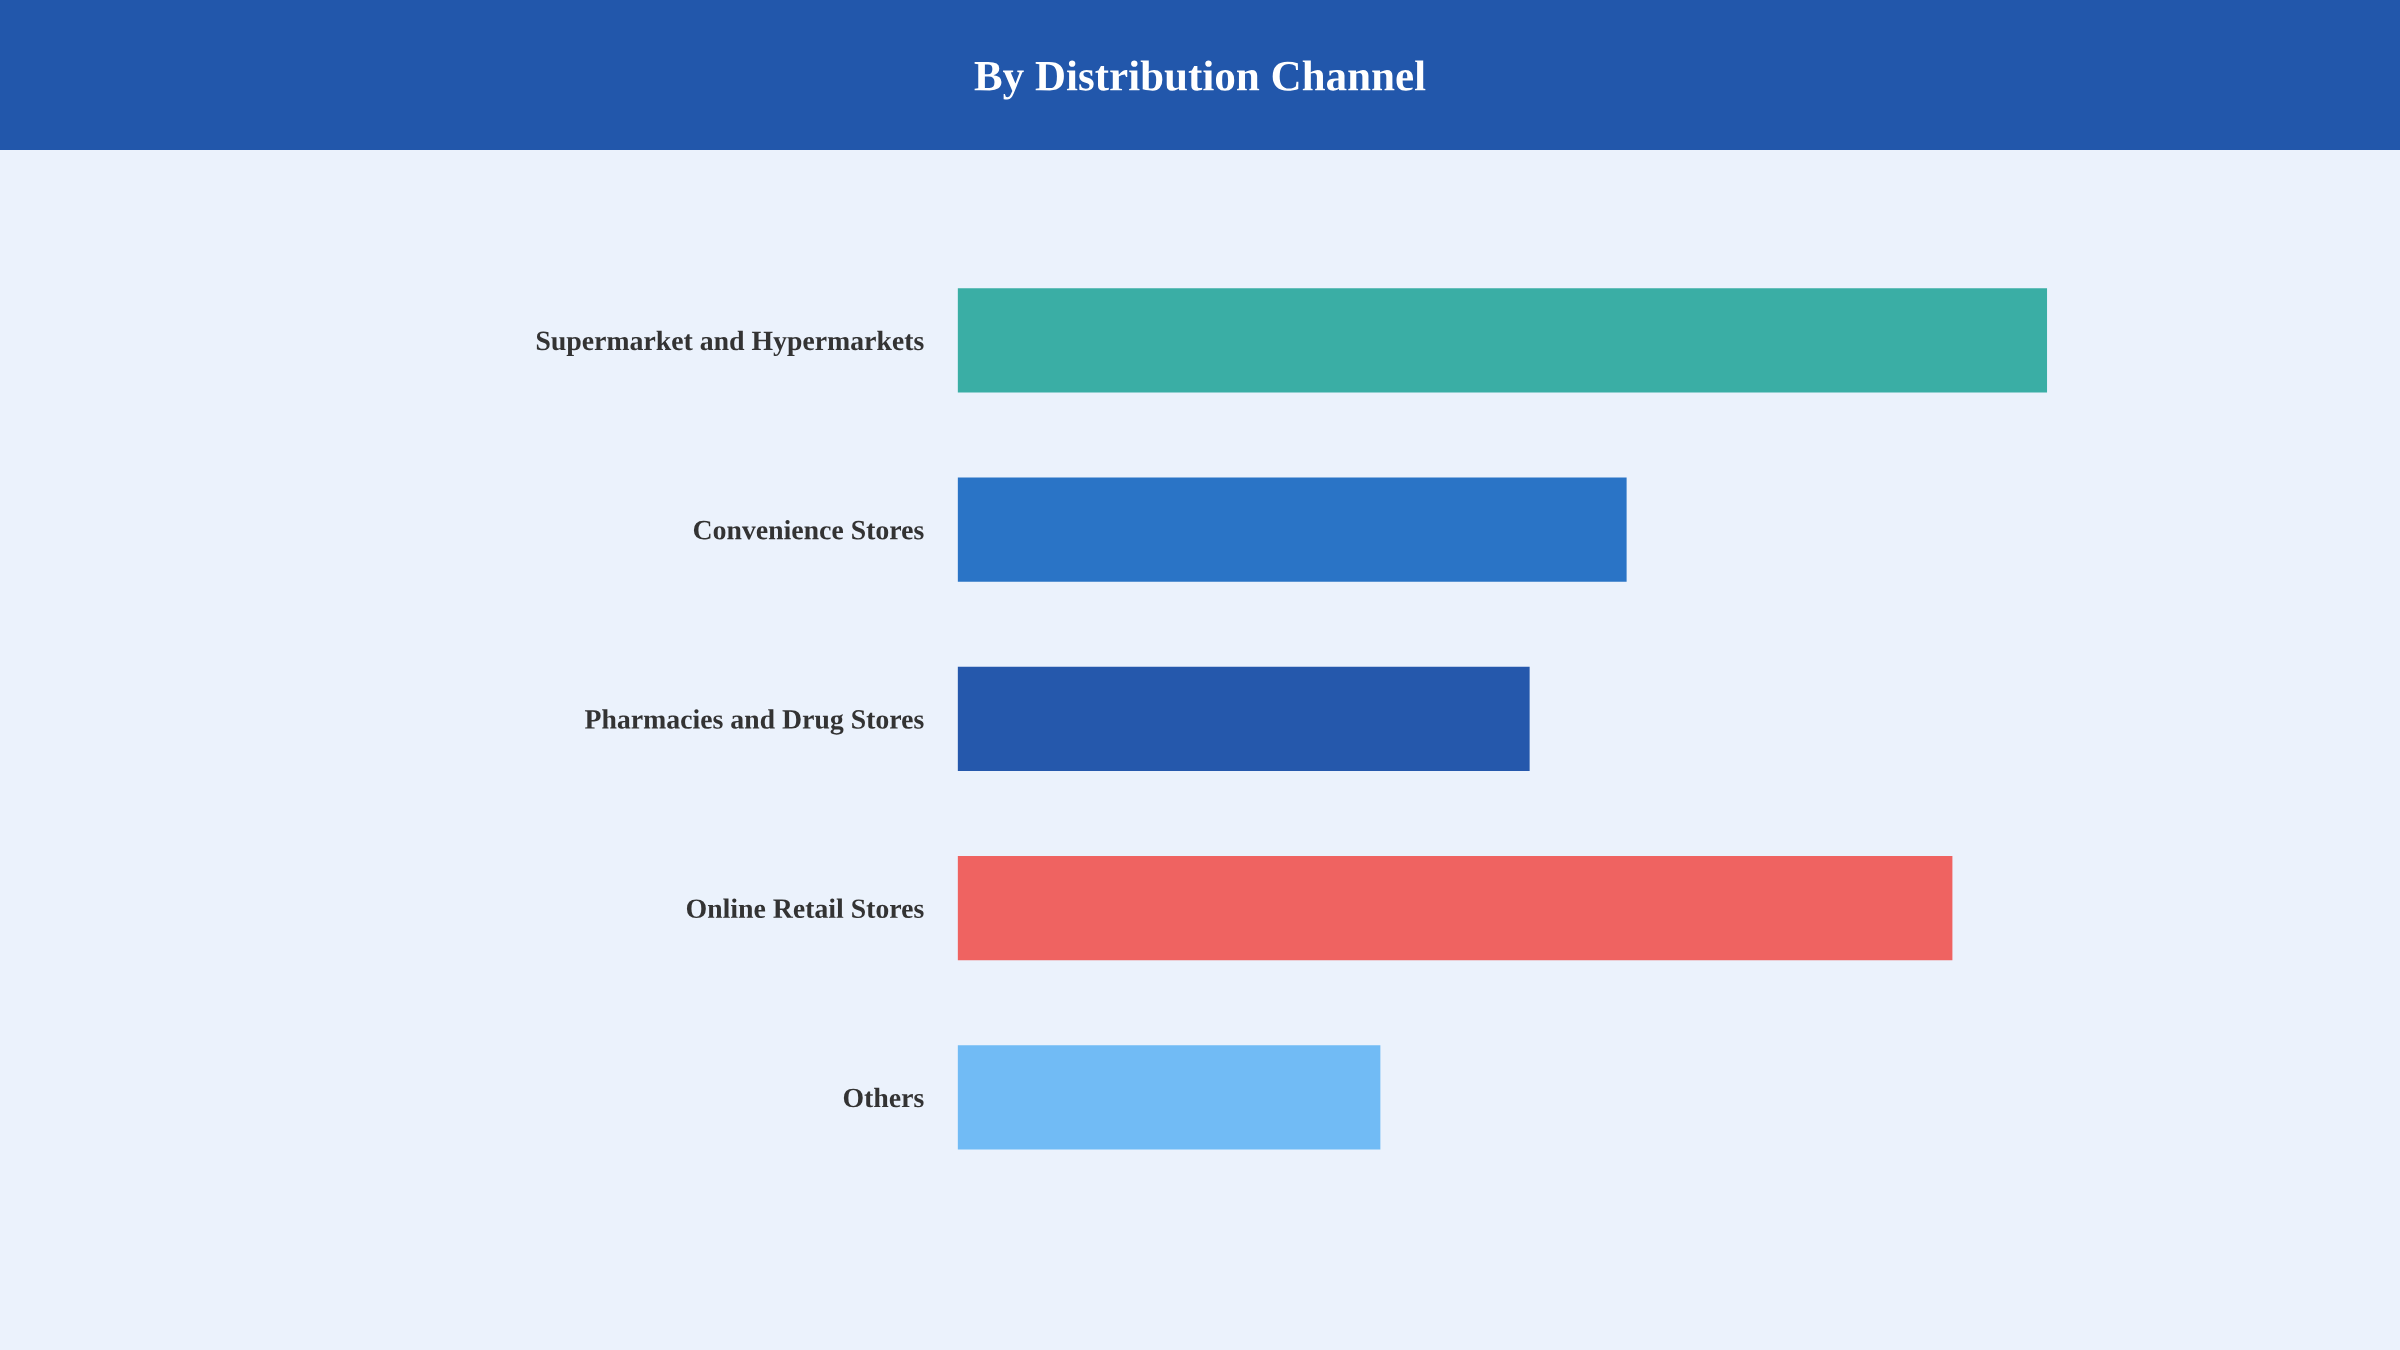 The image size is (2400, 1350). Describe the element at coordinates (730, 343) in the screenshot. I see `y-tick-label: Supermarket and Hypermarkets` at that location.